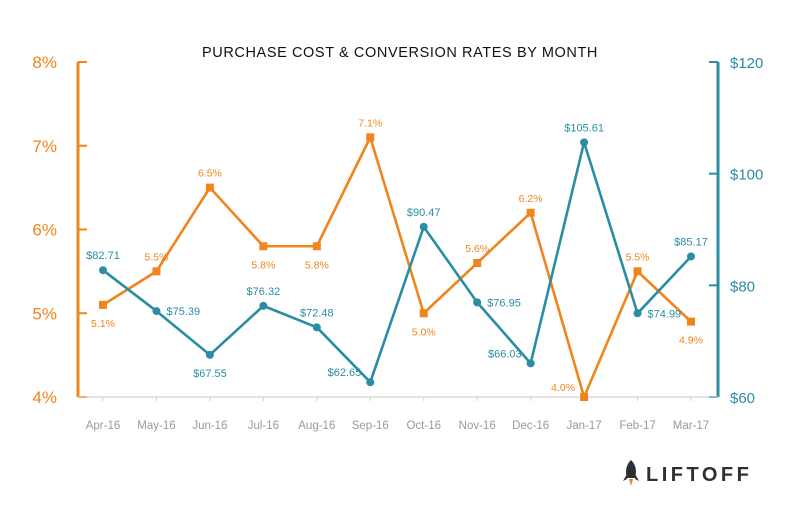 The height and width of the screenshot is (509, 800). What do you see at coordinates (637, 426) in the screenshot?
I see `x-tick-label: Feb-17` at bounding box center [637, 426].